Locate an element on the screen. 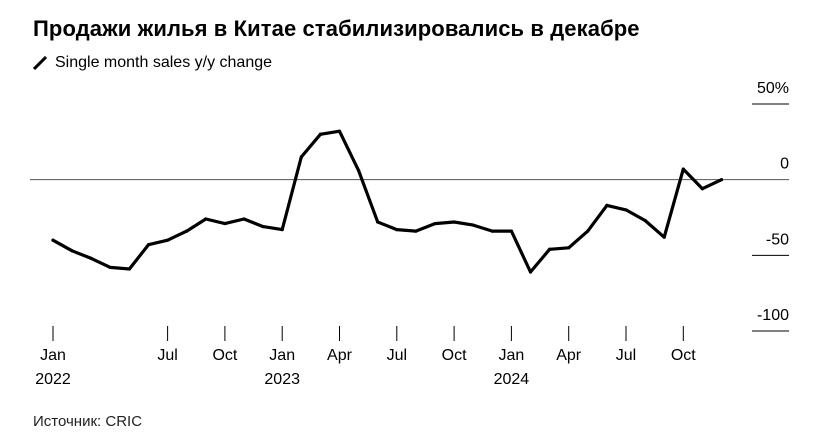 The height and width of the screenshot is (442, 829). x-tick-year-label: 2024 is located at coordinates (512, 379).